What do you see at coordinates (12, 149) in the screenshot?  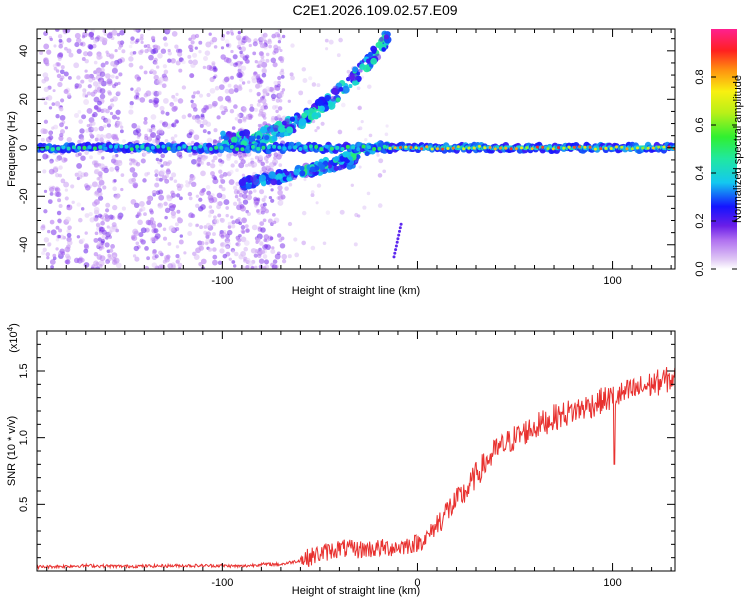 I see `spectrogram-y-label: Frequency (Hz)` at bounding box center [12, 149].